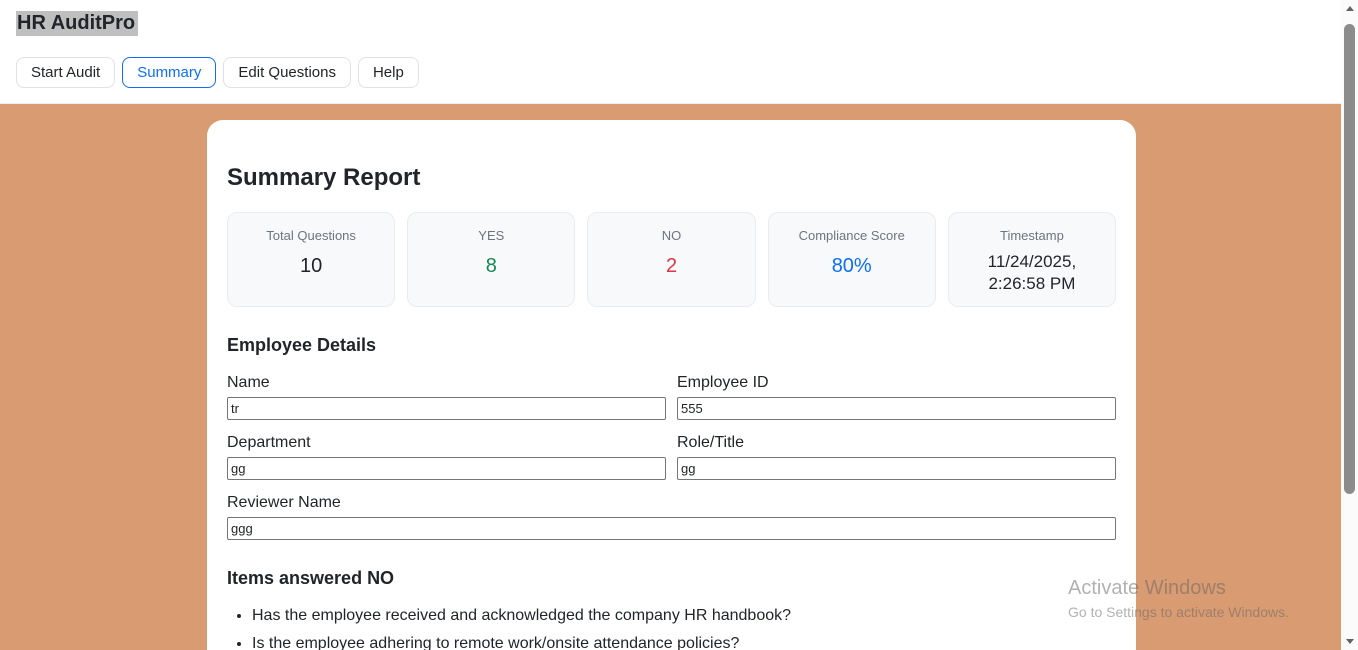 This screenshot has width=1358, height=650. I want to click on employee-id-field-group: Employee ID, so click(896, 397).